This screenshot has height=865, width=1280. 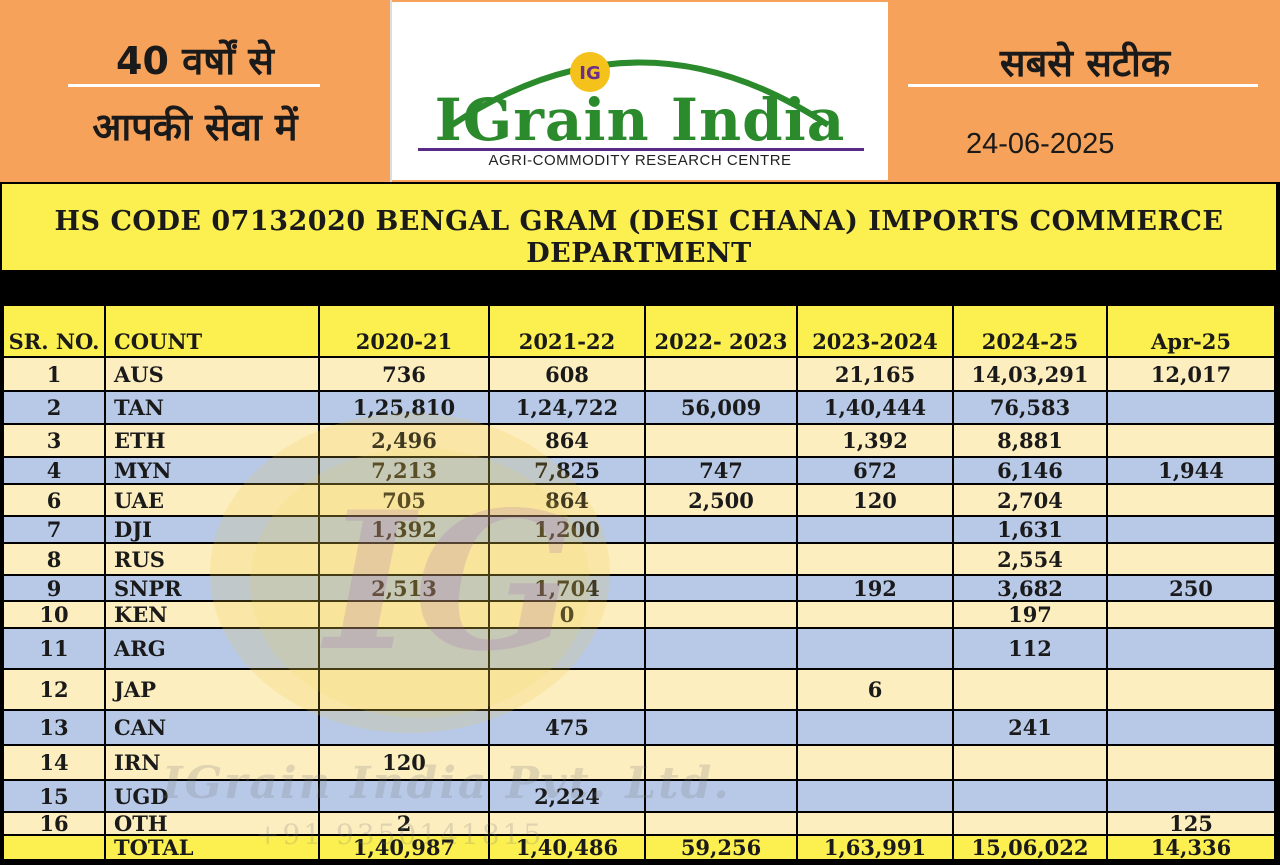 I want to click on cell-fy-2021-22: 475, so click(x=568, y=728).